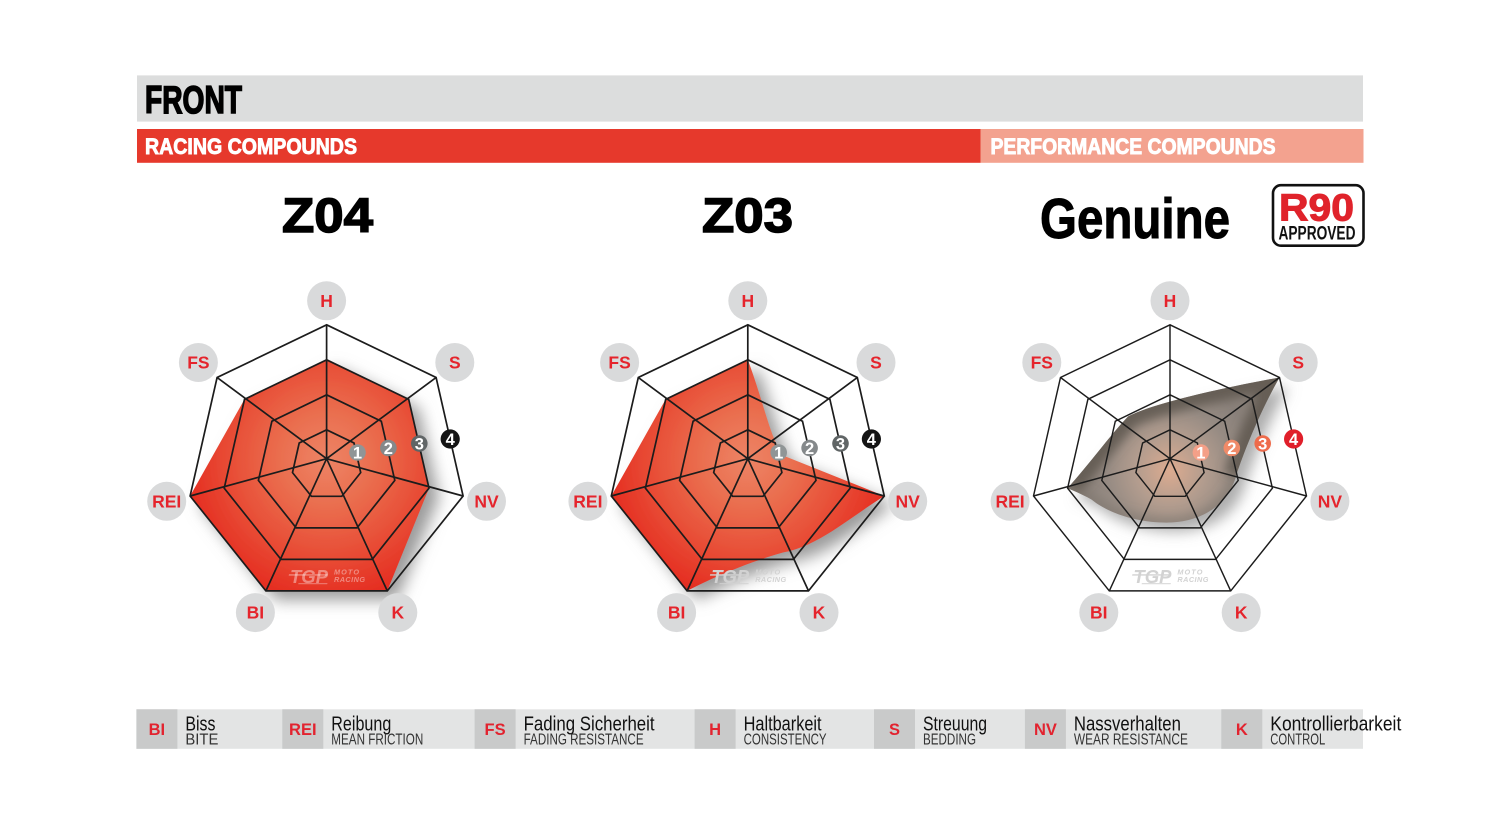 The image size is (1500, 820). I want to click on svg-text: BEDDING, so click(949, 740).